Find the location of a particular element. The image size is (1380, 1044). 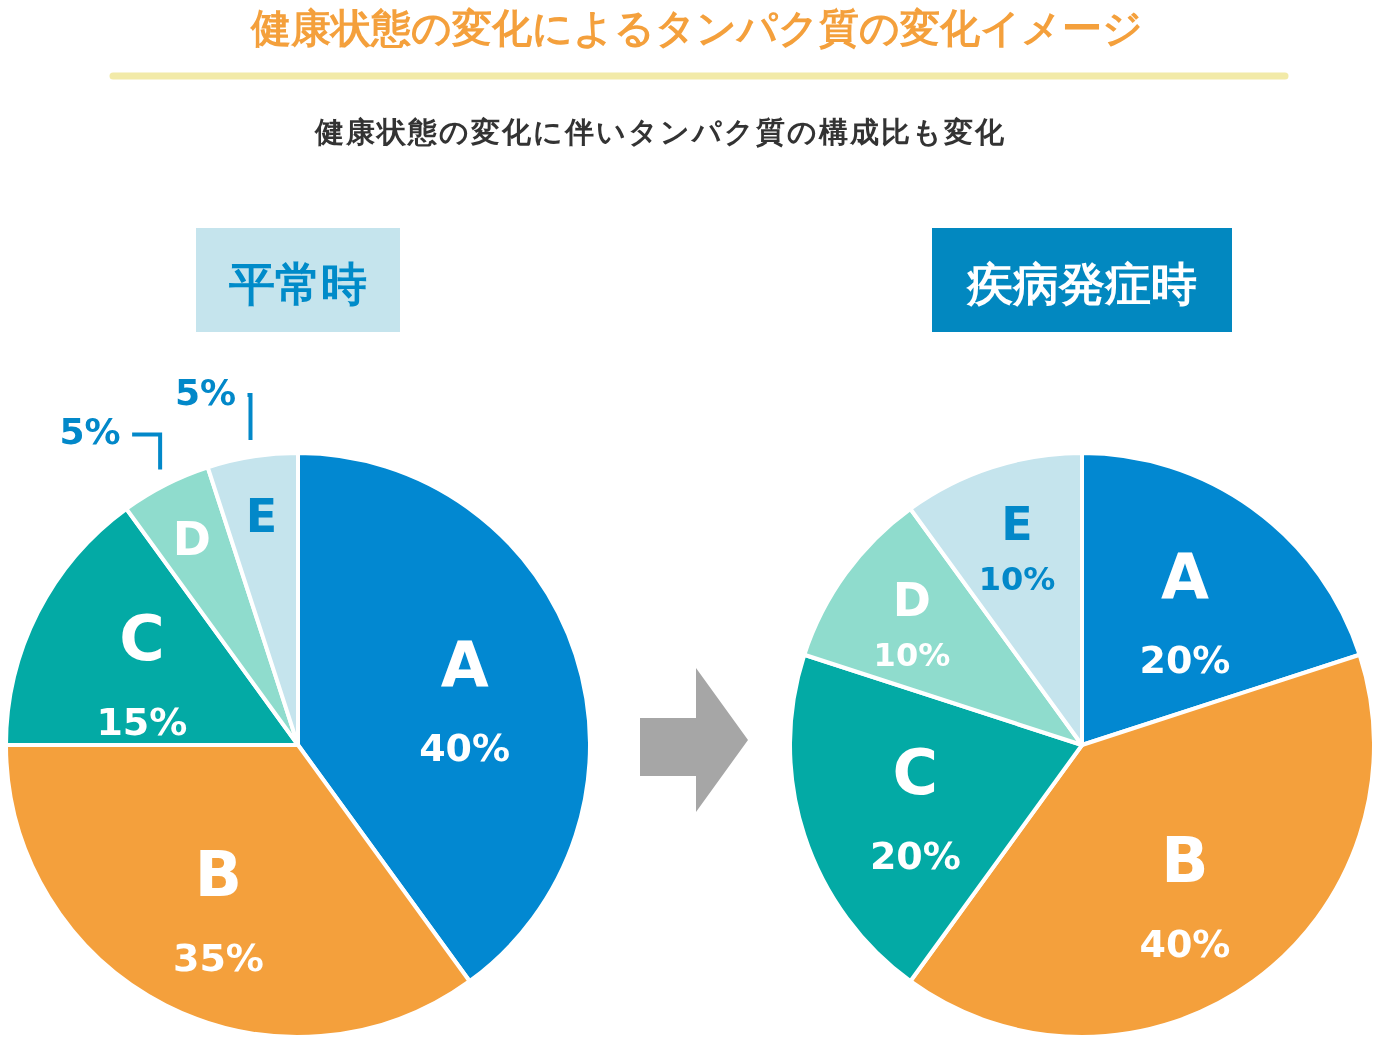

data-label: 15% is located at coordinates (142, 722).